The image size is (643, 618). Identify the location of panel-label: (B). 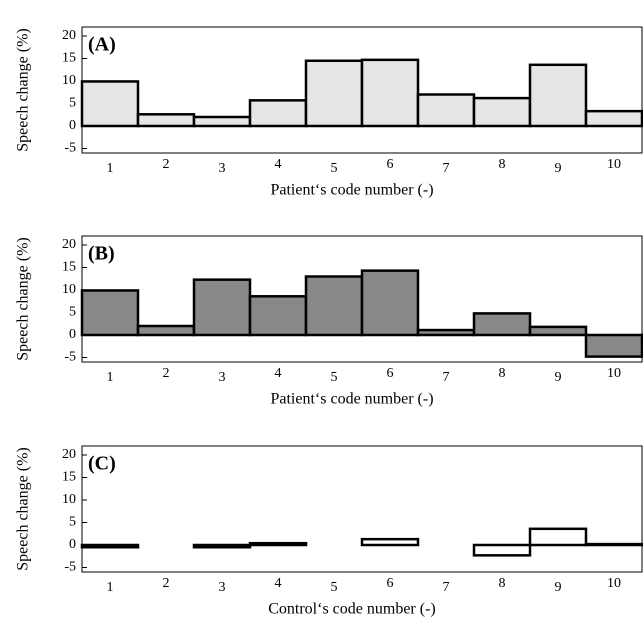
(101, 254).